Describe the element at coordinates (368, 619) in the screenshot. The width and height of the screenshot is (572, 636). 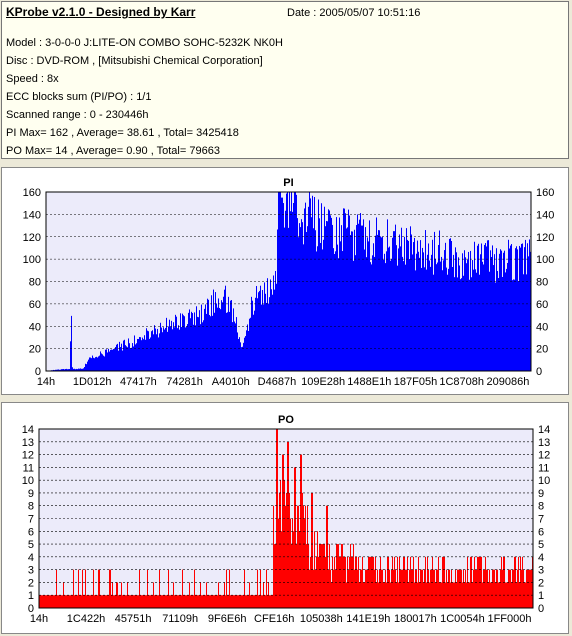
I see `po-xtick: 141E19h` at that location.